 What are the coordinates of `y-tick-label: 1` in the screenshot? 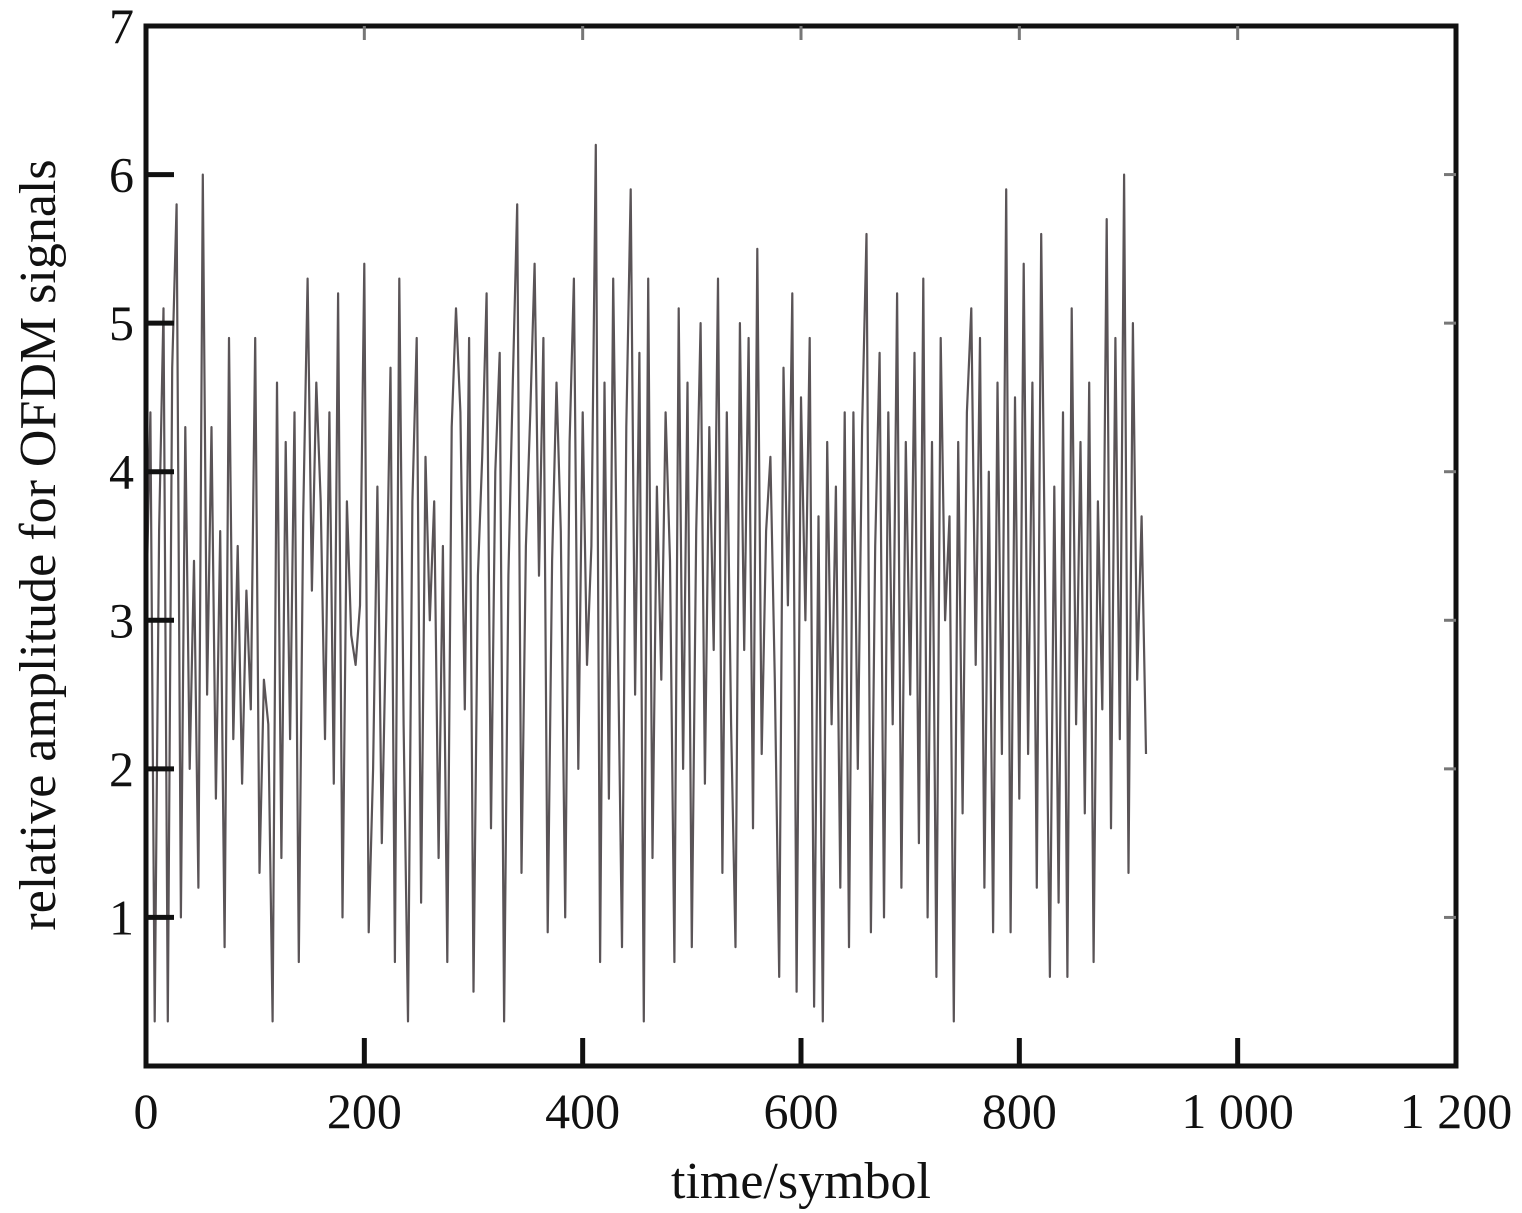 It's located at (121, 917).